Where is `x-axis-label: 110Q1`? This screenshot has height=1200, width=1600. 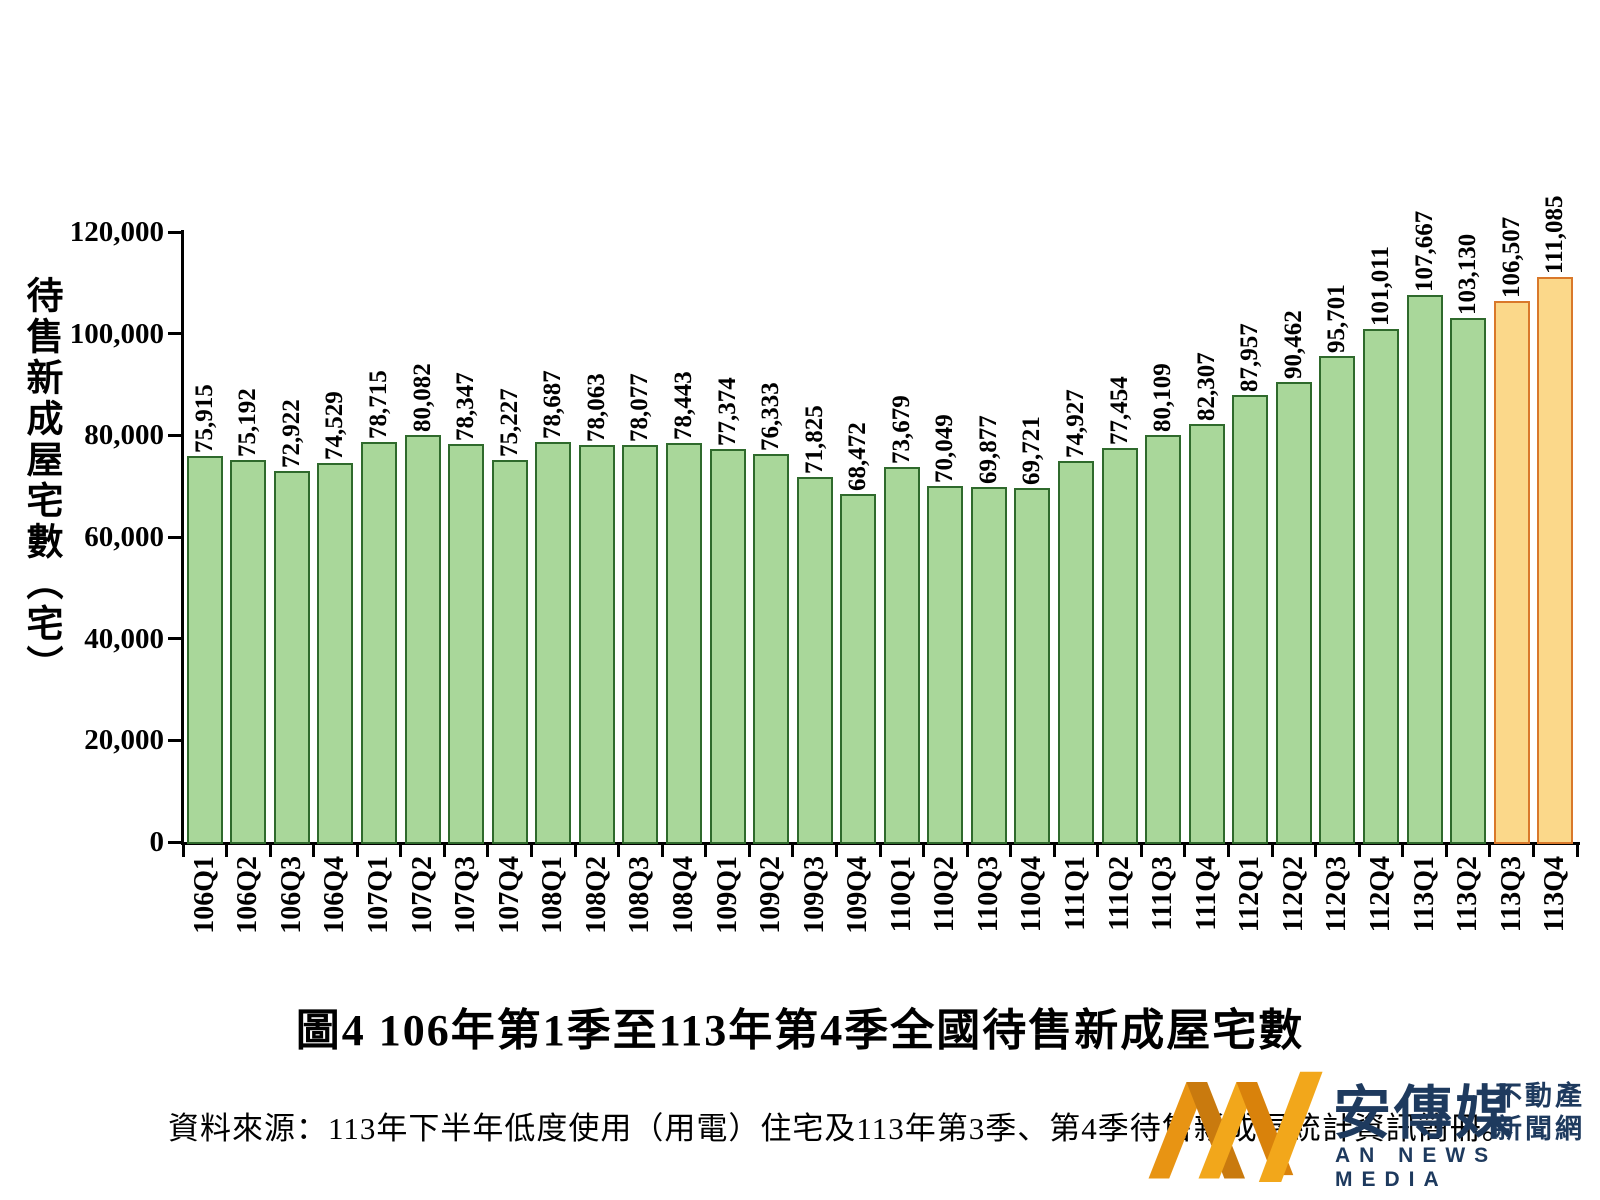 x-axis-label: 110Q1 is located at coordinates (901, 894).